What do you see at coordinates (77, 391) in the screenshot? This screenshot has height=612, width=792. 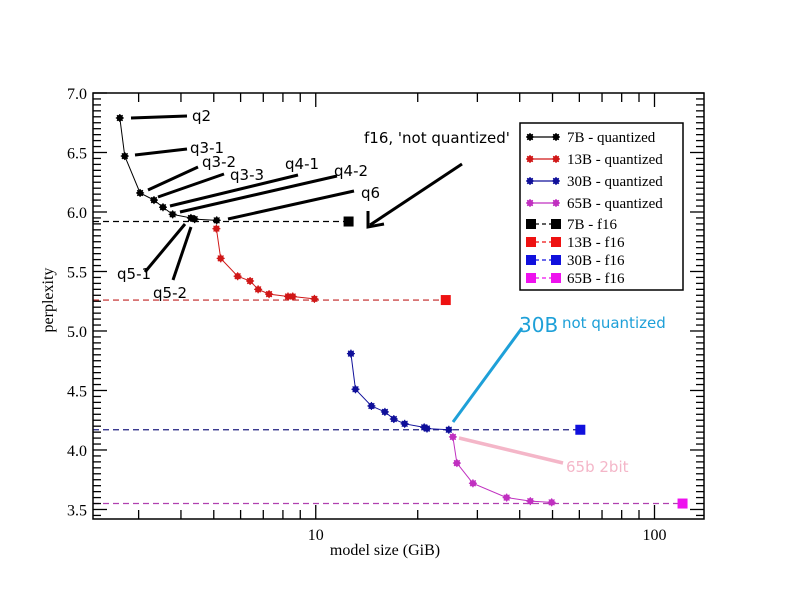 I see `y-tick-label: 4.5` at bounding box center [77, 391].